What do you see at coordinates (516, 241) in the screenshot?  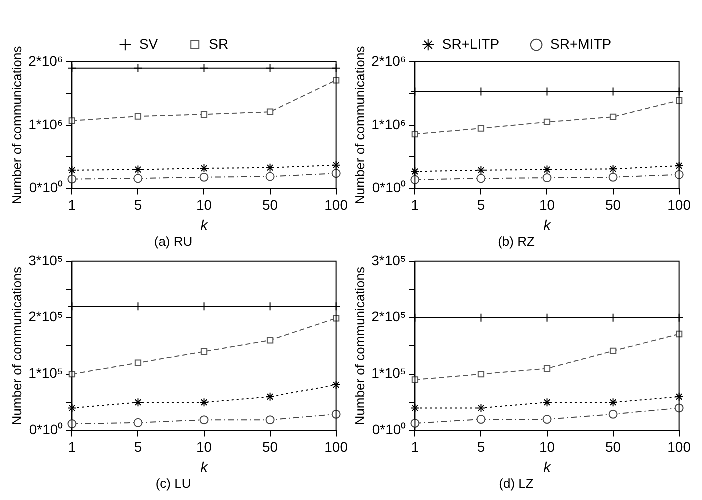 I see `text: (b) RZ` at bounding box center [516, 241].